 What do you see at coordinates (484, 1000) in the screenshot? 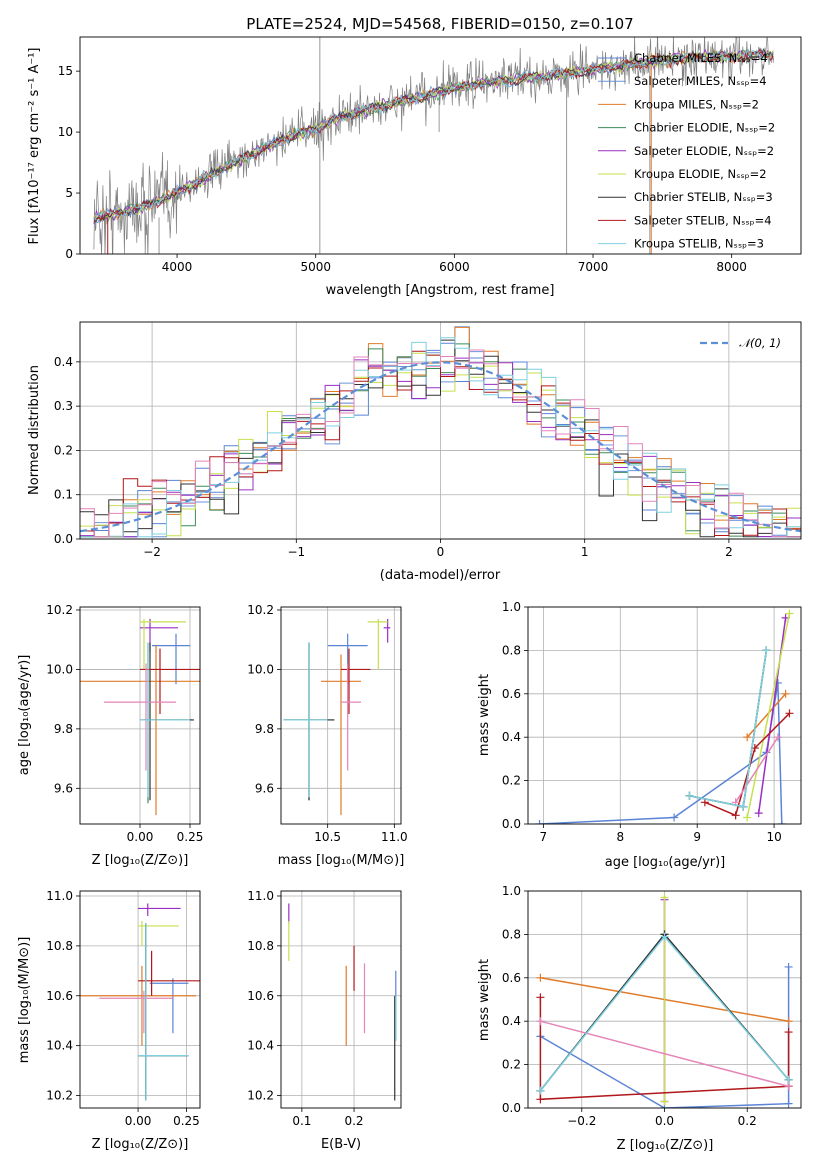
I see `mw-z-ylabel: mass weight` at bounding box center [484, 1000].